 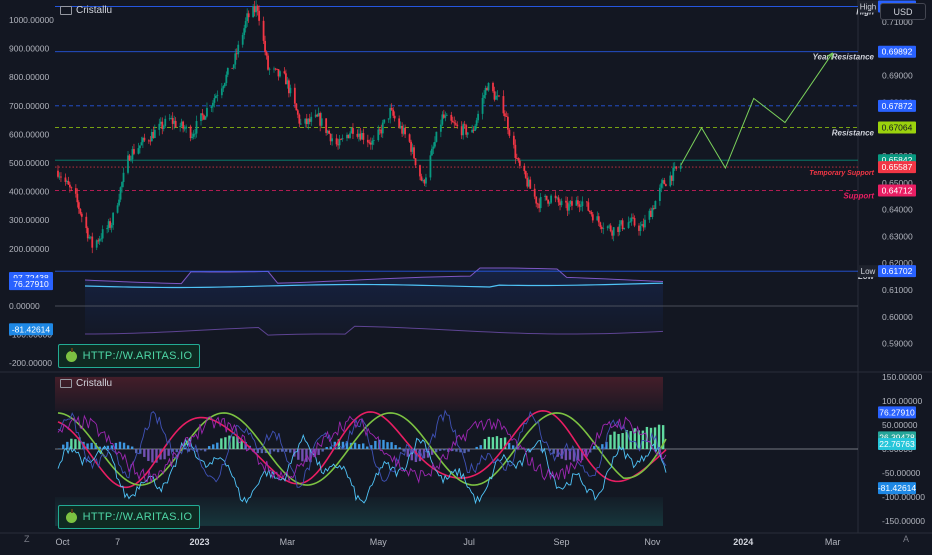 What do you see at coordinates (129, 517) in the screenshot?
I see `promo-link-oscillator: HTTP://W.ARITAS.IO` at bounding box center [129, 517].